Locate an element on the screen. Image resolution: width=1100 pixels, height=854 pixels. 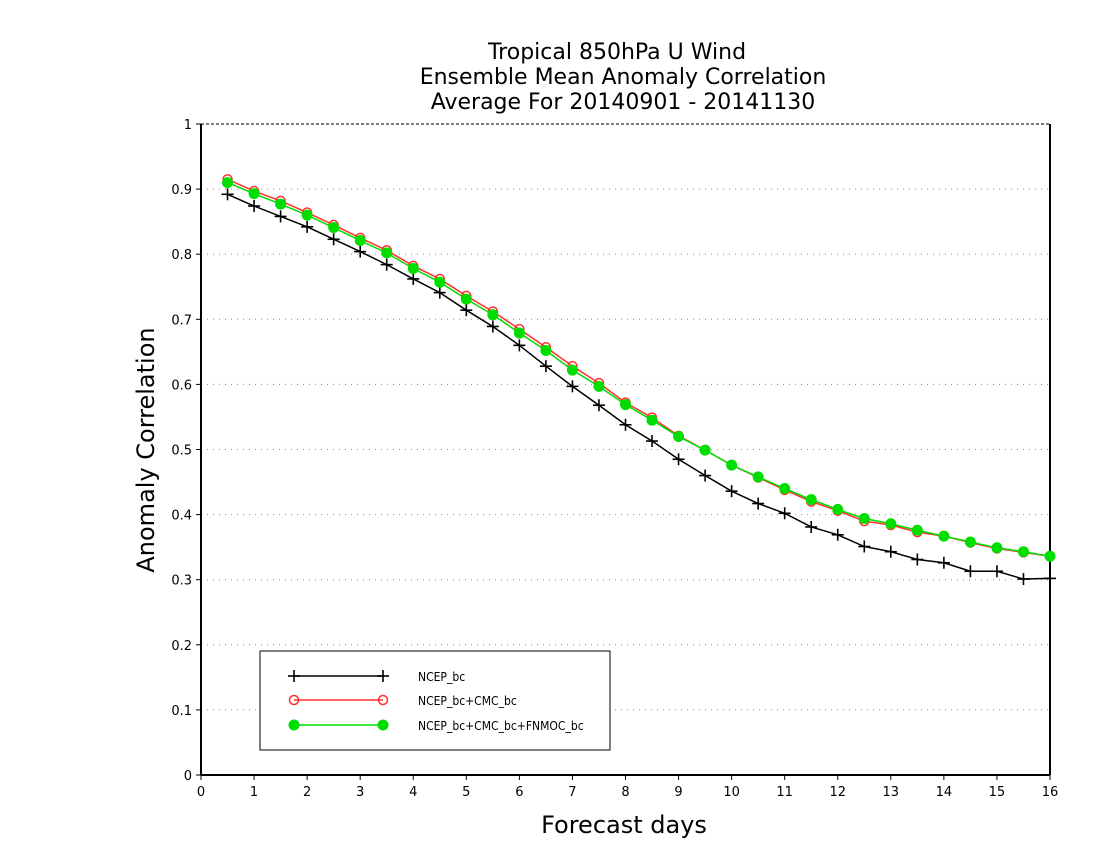
chart-title-line-2: Ensemble Mean Anomaly Correlation is located at coordinates (623, 77).